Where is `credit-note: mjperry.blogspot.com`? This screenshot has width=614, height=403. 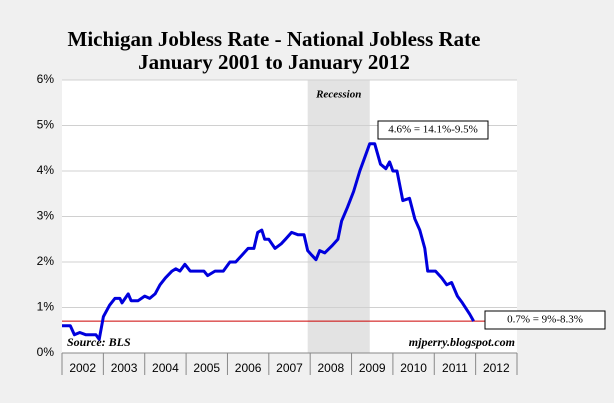
credit-note: mjperry.blogspot.com is located at coordinates (462, 342).